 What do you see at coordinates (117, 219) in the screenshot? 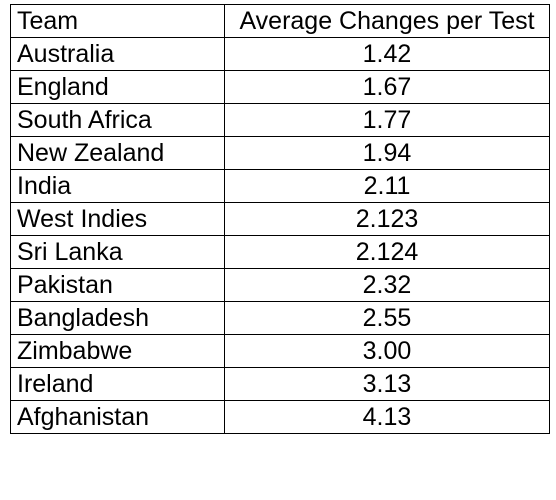
I see `team-name-cell: West Indies` at bounding box center [117, 219].